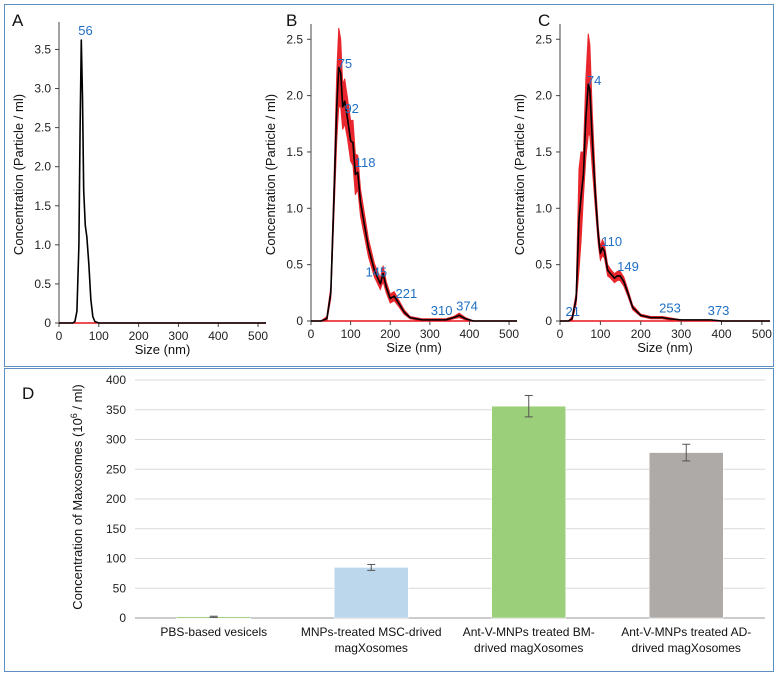 The height and width of the screenshot is (677, 778). I want to click on y-tick-label: 400, so click(116, 380).